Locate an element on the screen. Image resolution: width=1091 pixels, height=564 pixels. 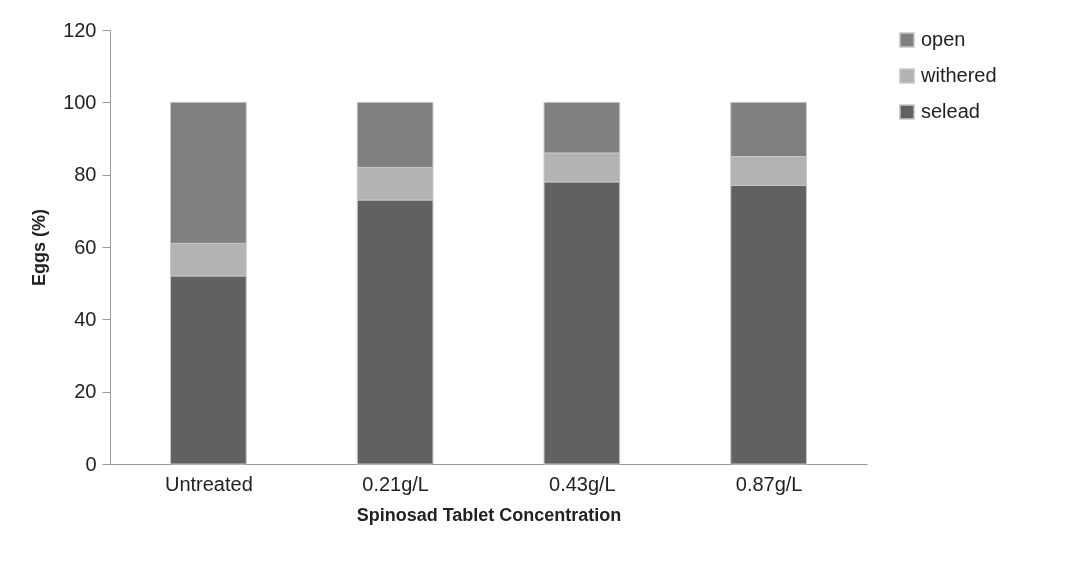
x-axis-title: Spinosad Tablet Concentration is located at coordinates (489, 514).